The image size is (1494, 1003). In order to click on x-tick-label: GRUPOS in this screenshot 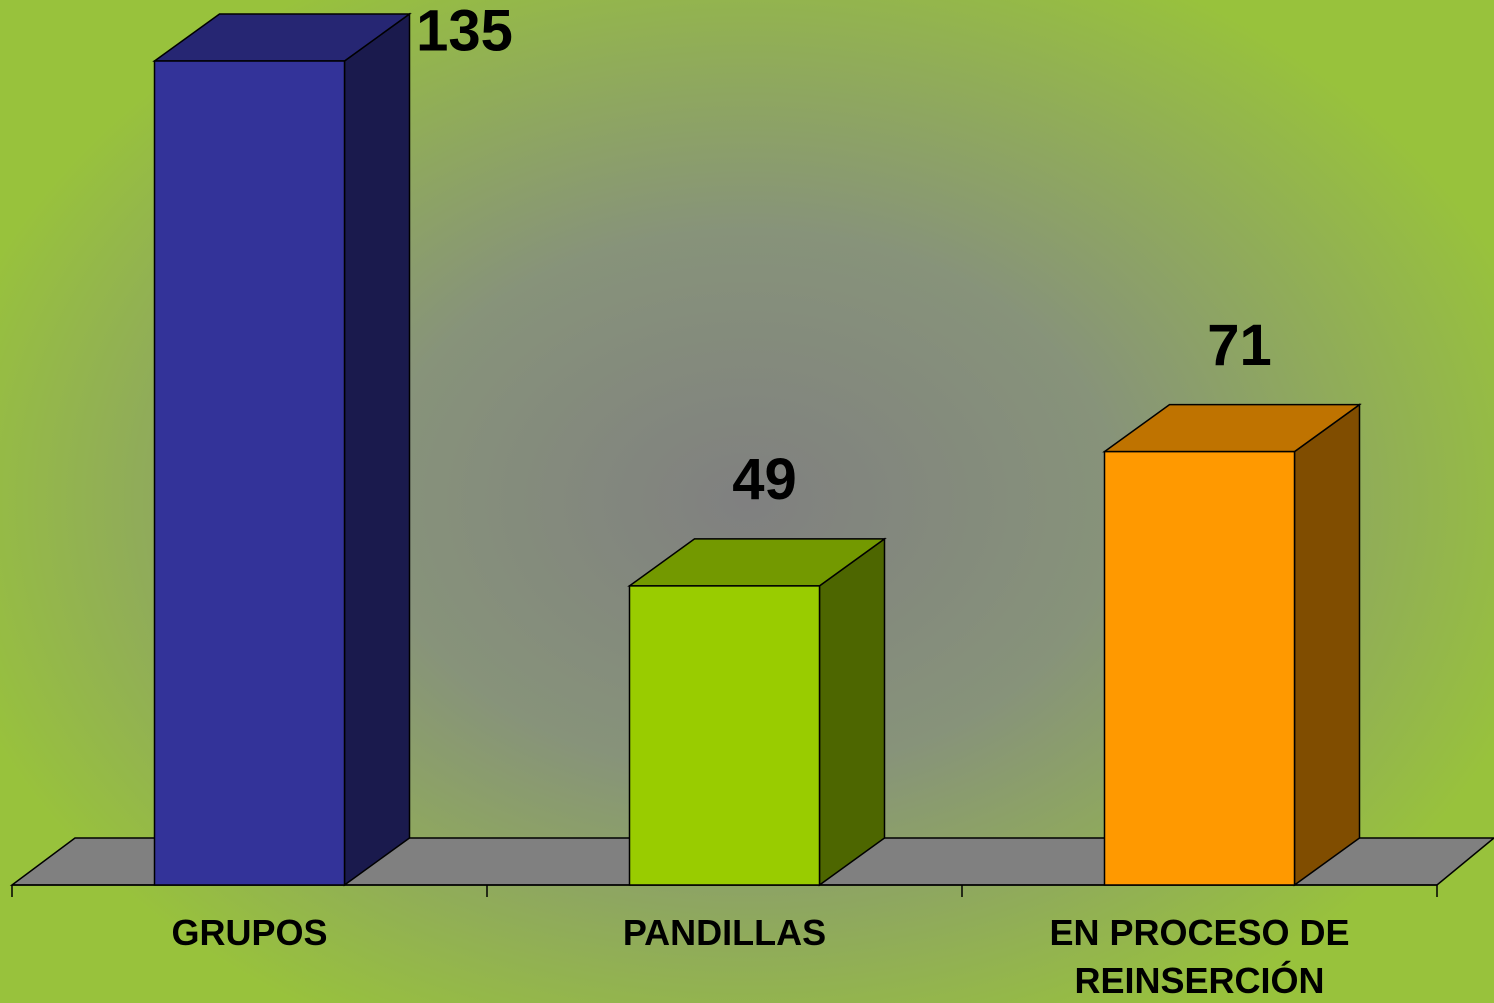, I will do `click(249, 932)`.